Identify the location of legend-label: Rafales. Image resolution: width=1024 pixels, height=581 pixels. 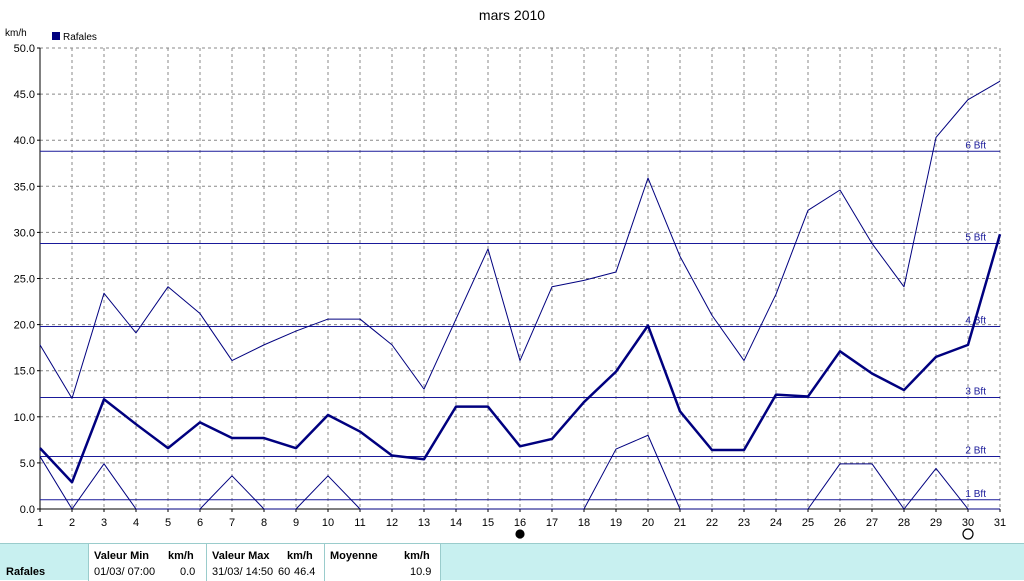
(80, 37).